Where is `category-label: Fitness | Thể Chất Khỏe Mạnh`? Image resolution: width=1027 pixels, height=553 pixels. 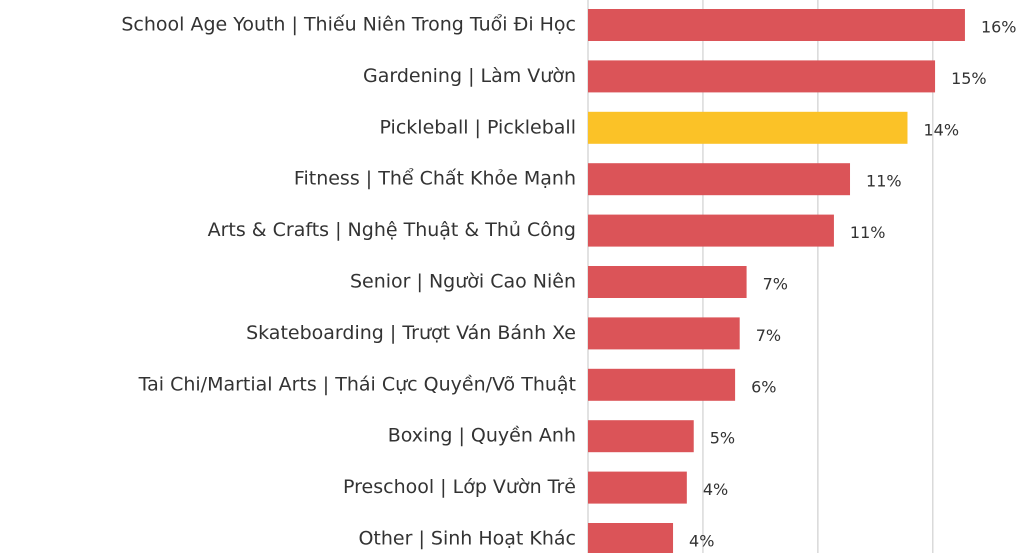 category-label: Fitness | Thể Chất Khỏe Mạnh is located at coordinates (435, 179).